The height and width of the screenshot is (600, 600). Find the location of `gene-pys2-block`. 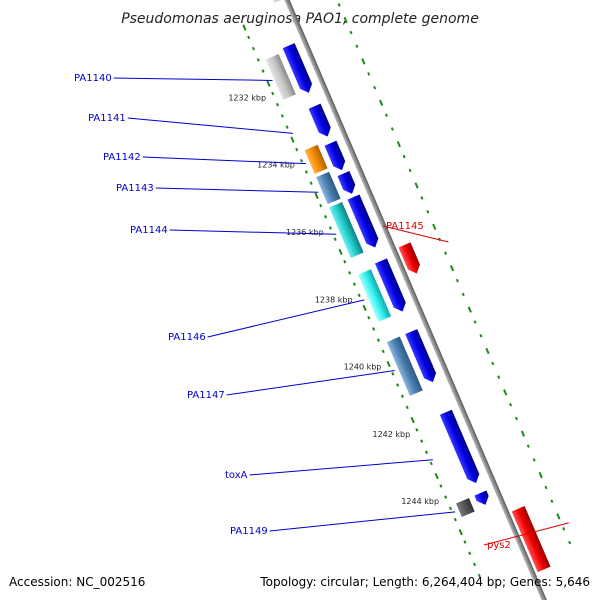

gene-pys2-block is located at coordinates (531, 539).